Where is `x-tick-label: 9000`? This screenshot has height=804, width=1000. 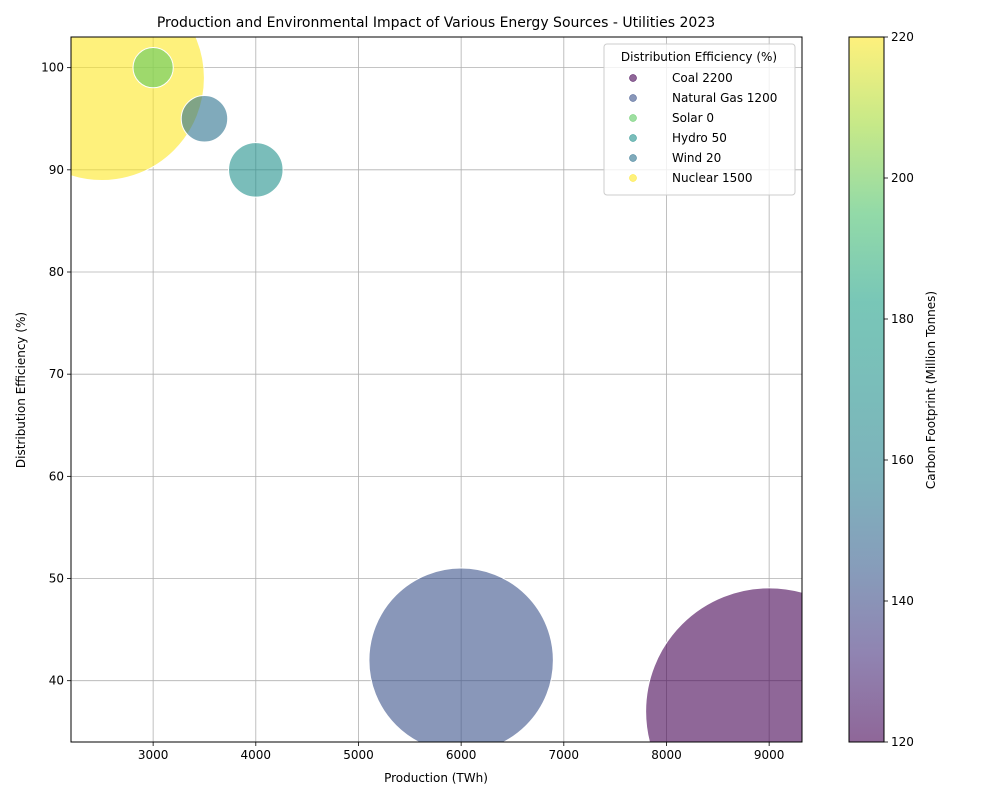
x-tick-label: 9000 is located at coordinates (769, 755).